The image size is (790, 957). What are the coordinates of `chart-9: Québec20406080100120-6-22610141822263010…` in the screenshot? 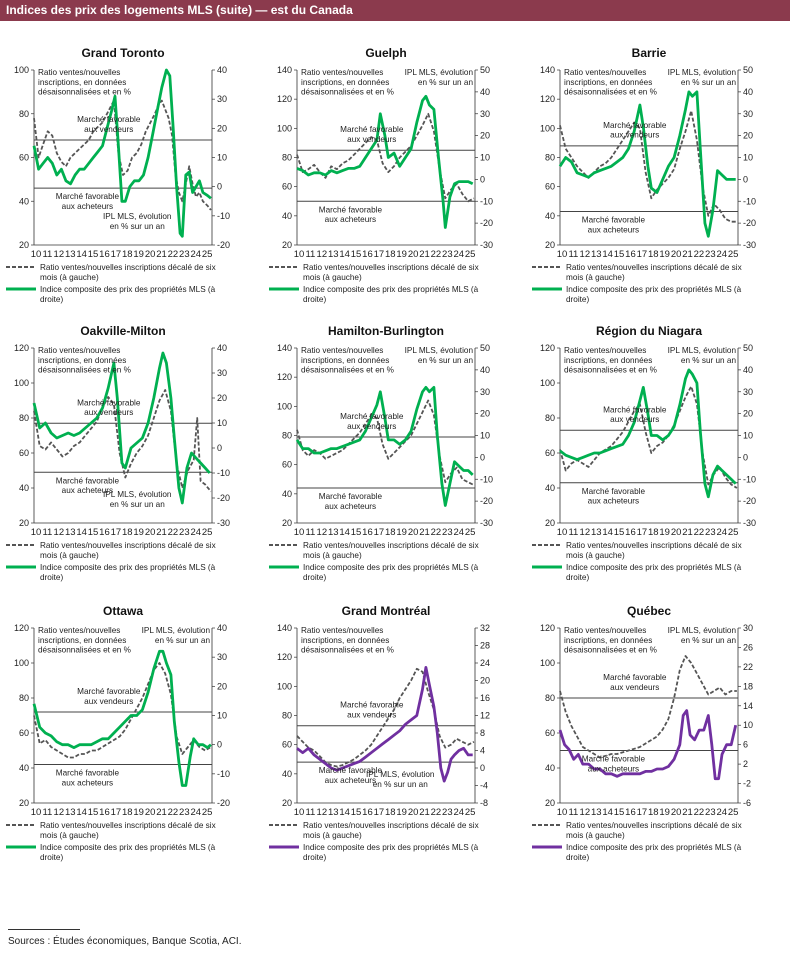 It's located at (642, 733).